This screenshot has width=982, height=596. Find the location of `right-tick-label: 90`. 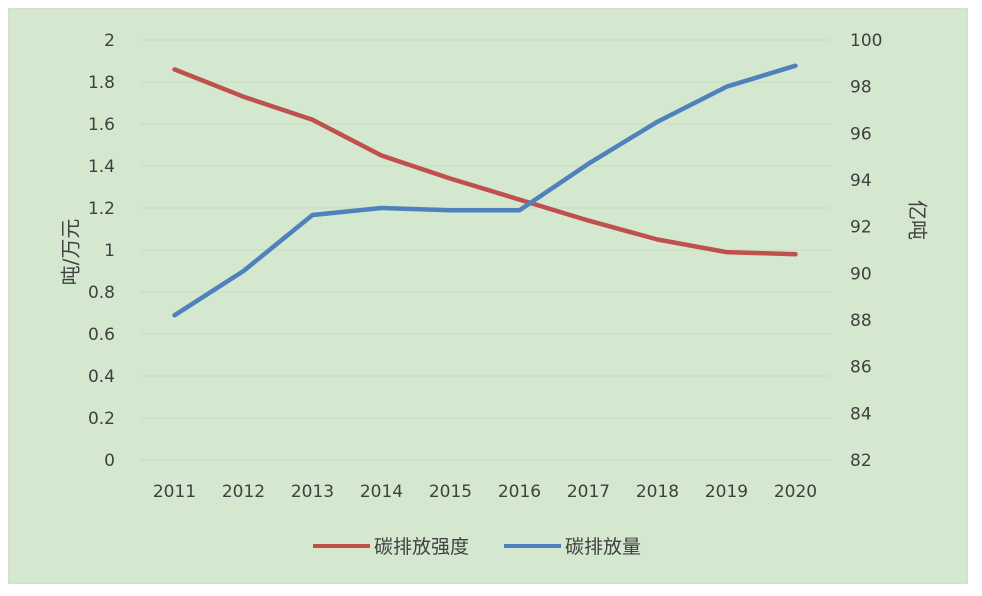

right-tick-label: 90 is located at coordinates (861, 274).